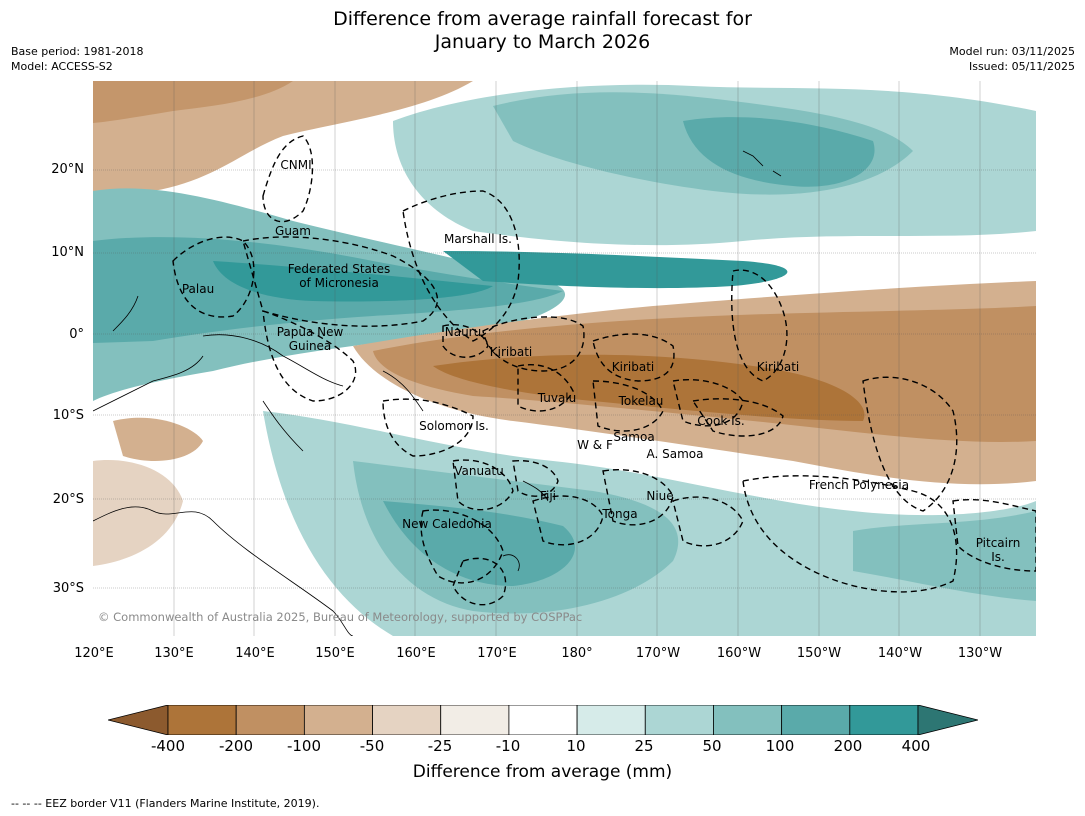 The height and width of the screenshot is (816, 1085). I want to click on meta-left: Base period: 1981-2018 Model: ACCESS-S2, so click(77, 59).